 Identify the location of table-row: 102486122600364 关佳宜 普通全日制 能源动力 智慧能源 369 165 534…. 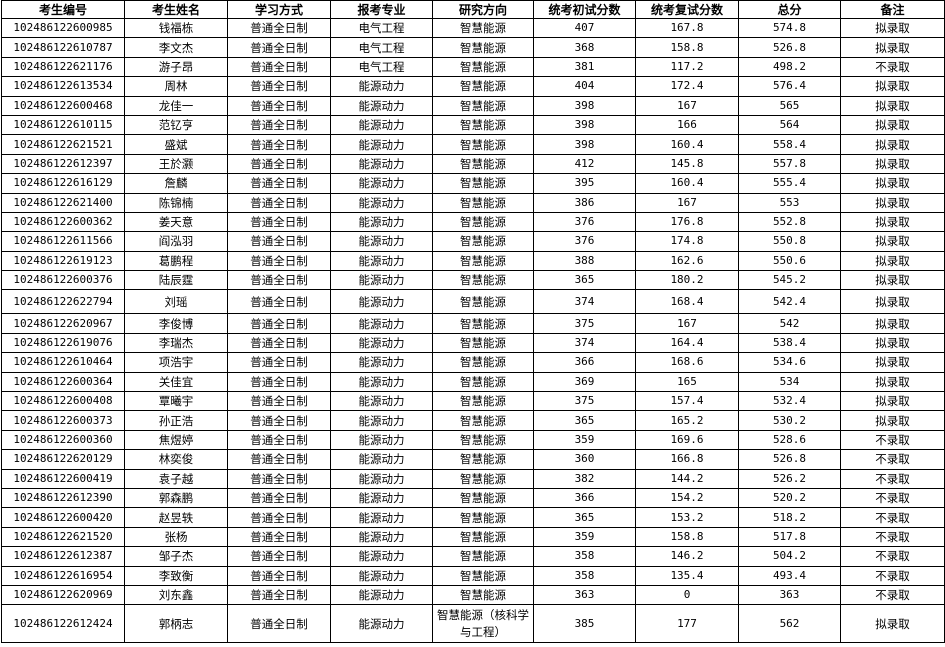
(473, 382).